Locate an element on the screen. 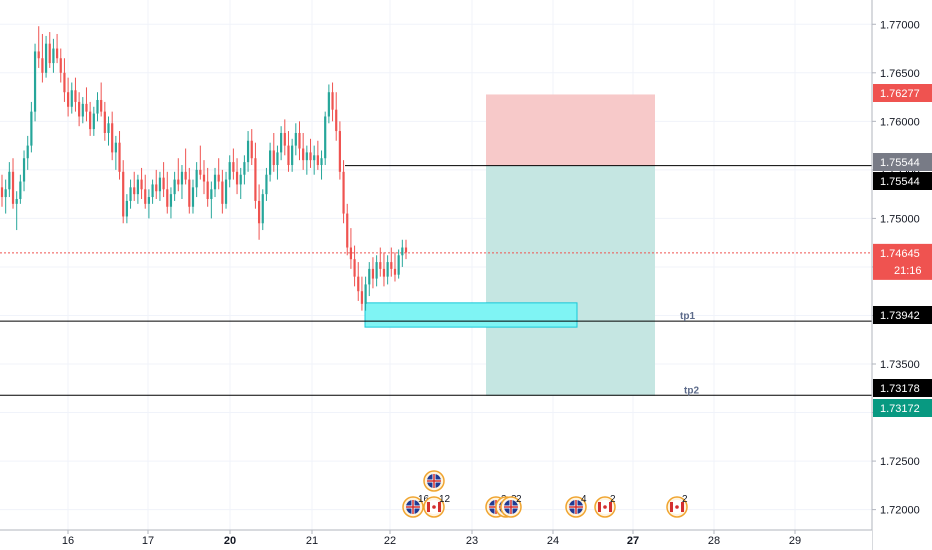 This screenshot has height=550, width=932. time-tick-label: 23 is located at coordinates (472, 541).